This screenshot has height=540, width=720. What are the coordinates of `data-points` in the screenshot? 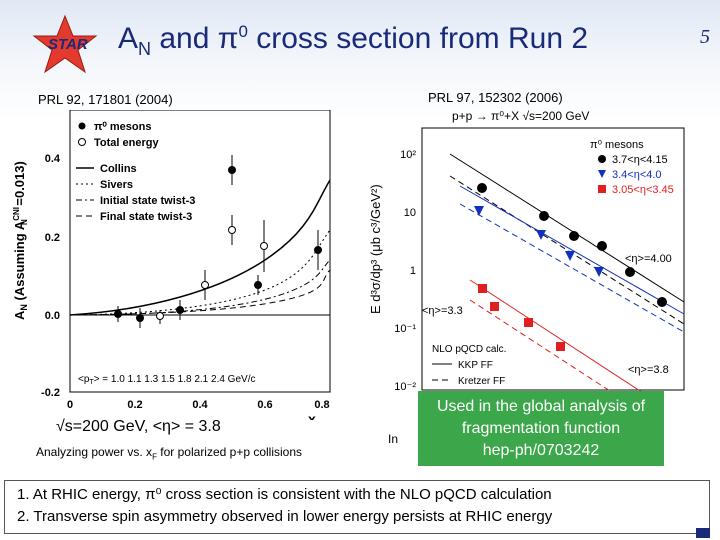 It's located at (218, 241).